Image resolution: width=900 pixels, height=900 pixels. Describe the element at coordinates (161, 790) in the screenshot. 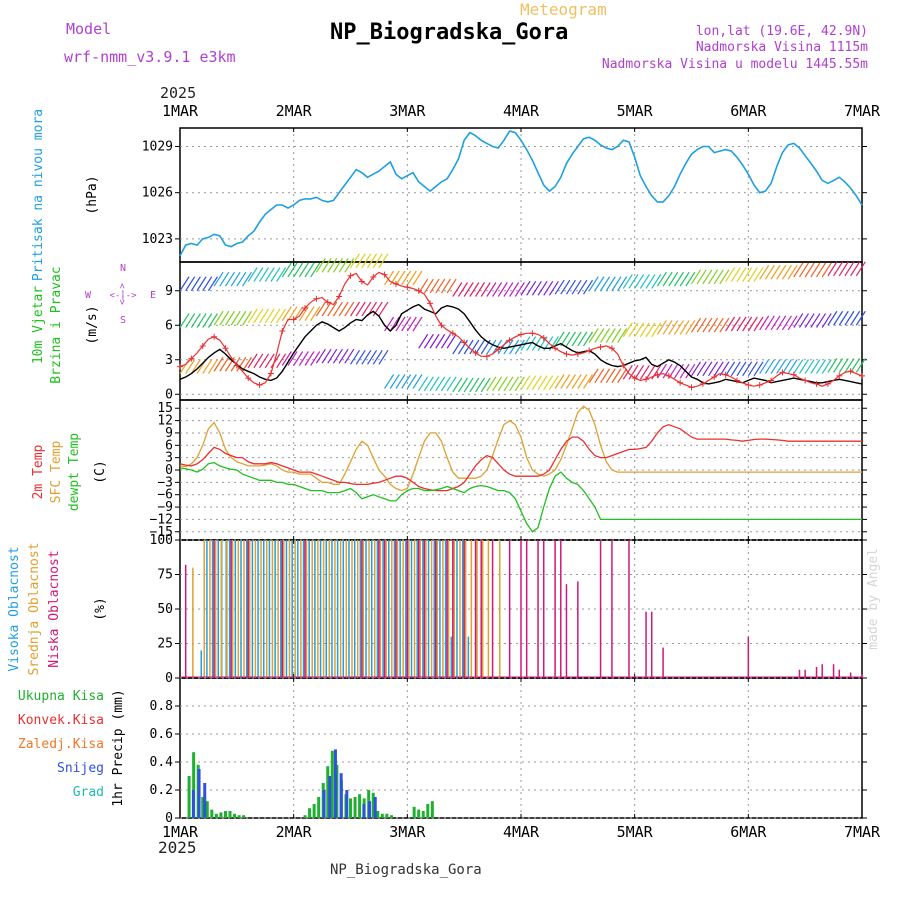

I see `y-tick-label-precip: 0.2` at that location.